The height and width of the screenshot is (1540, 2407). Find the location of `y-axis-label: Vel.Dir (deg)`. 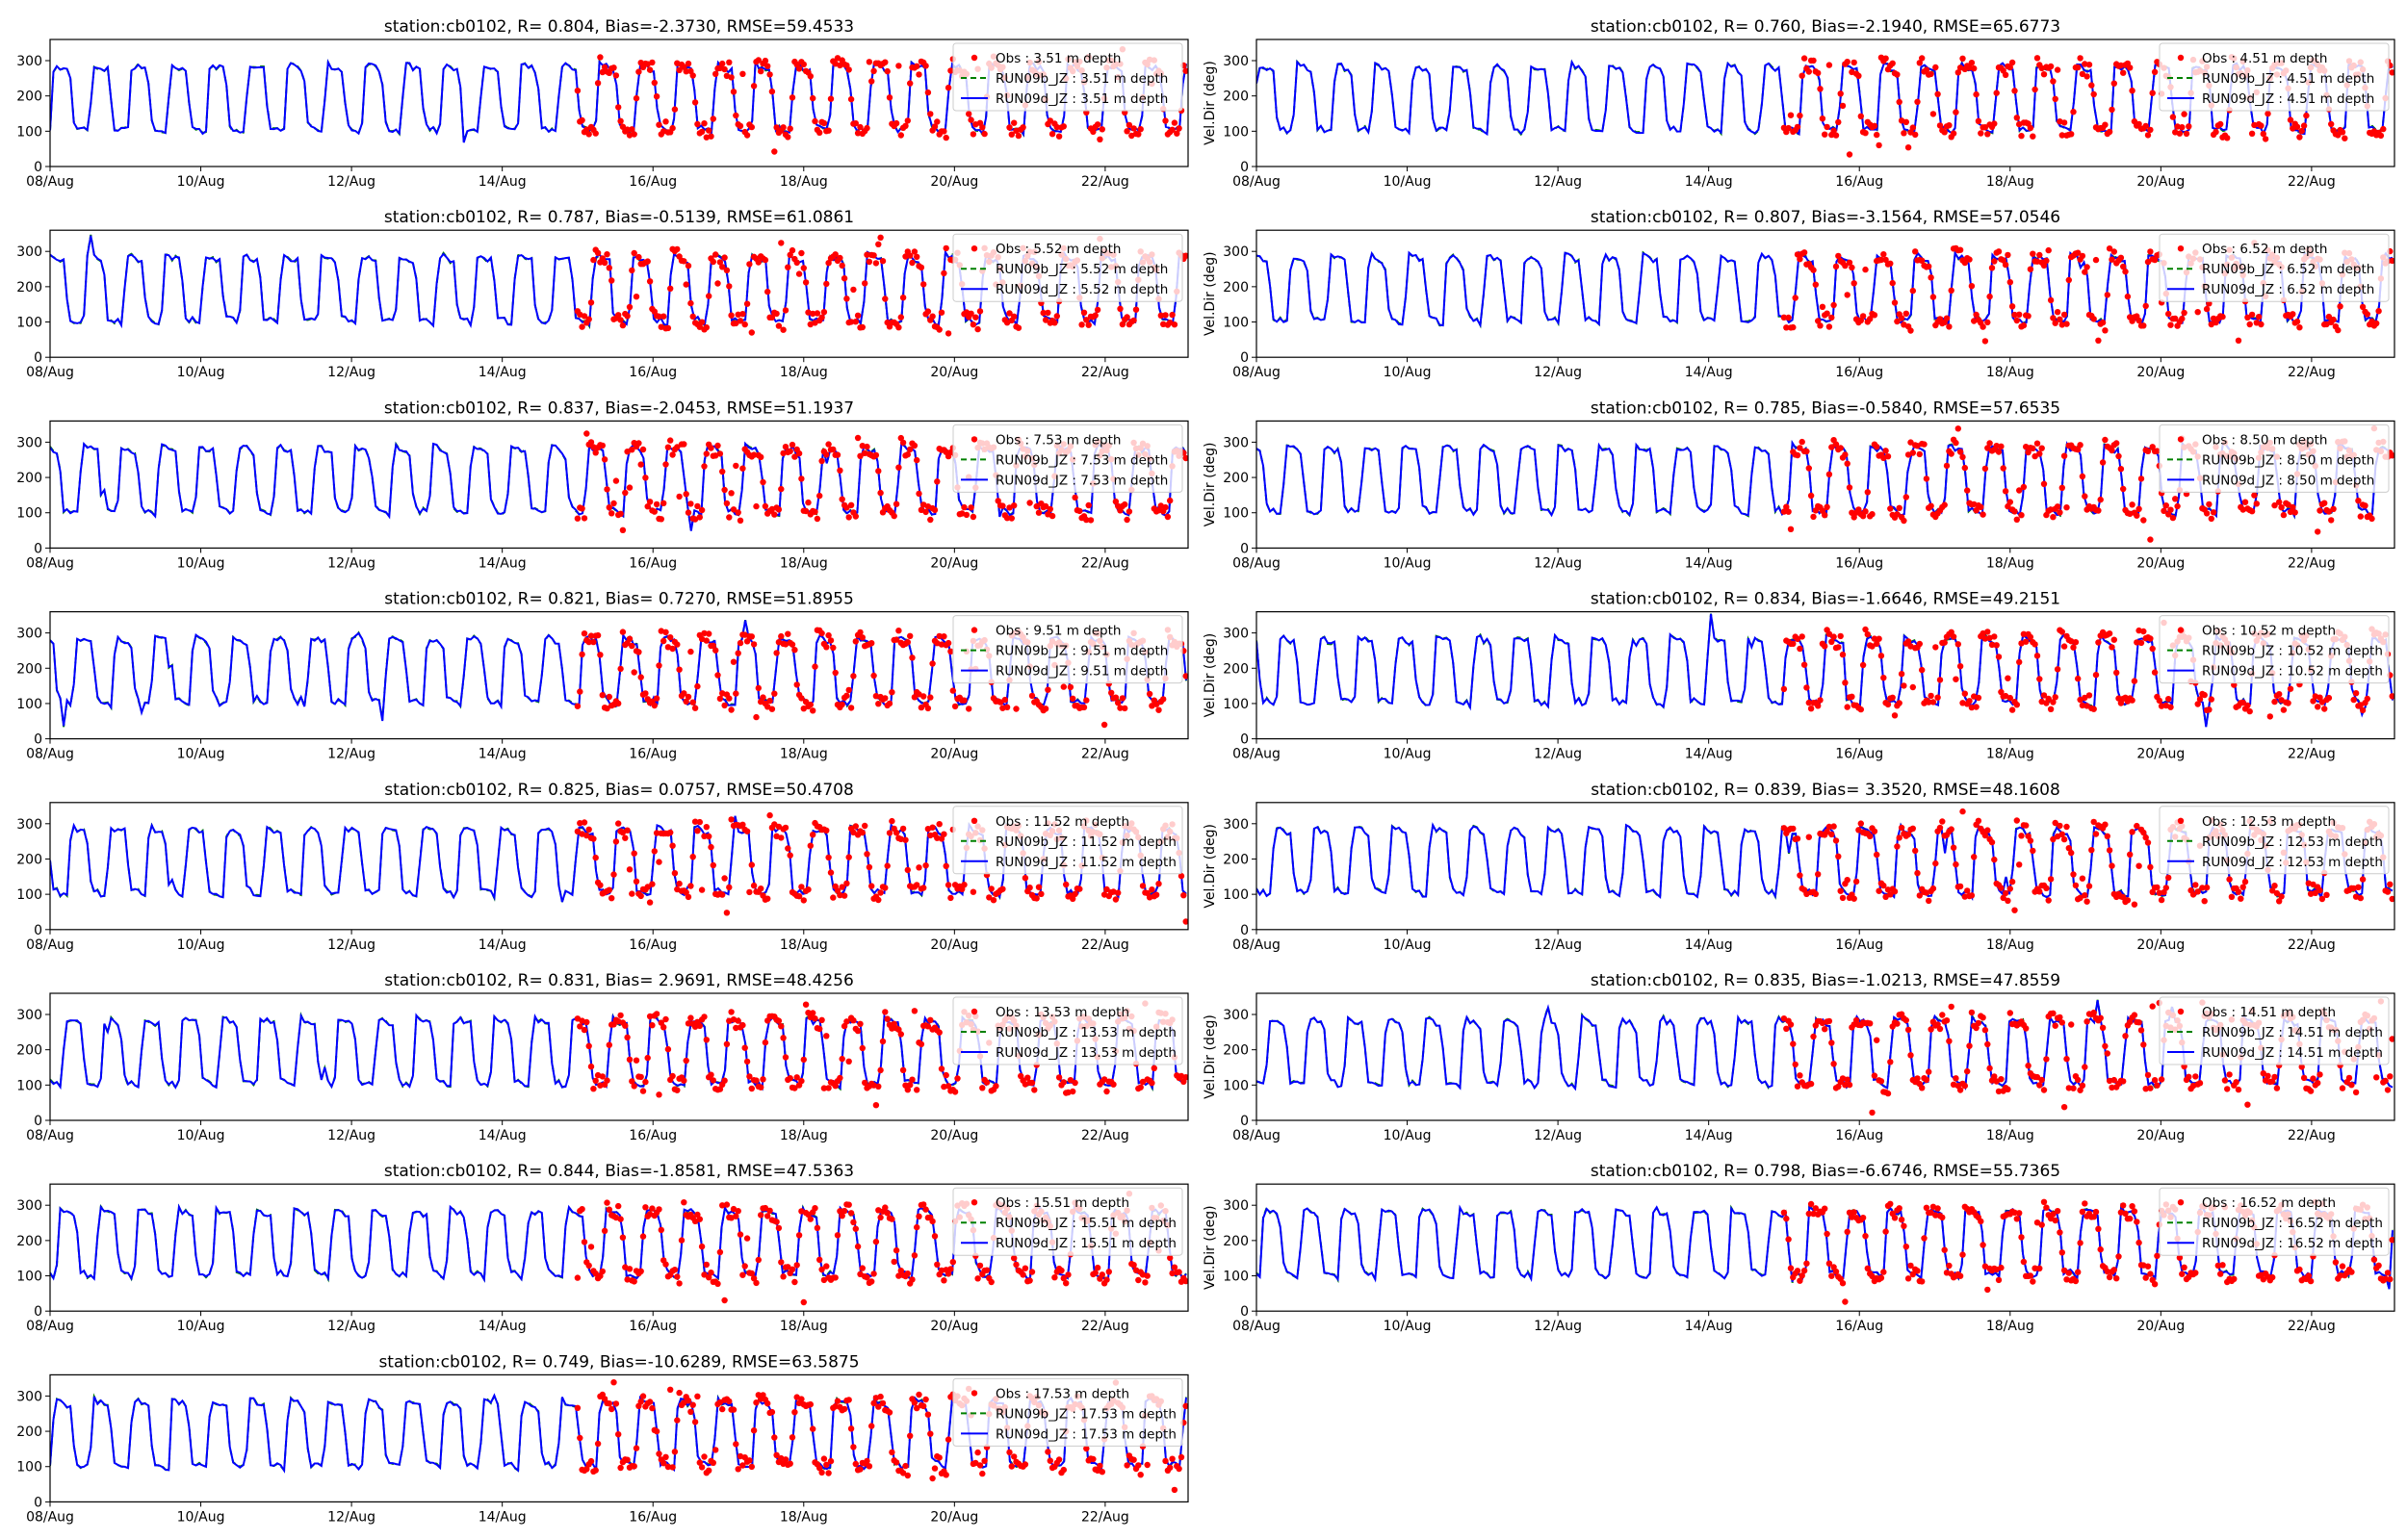

y-axis-label: Vel.Dir (deg) is located at coordinates (1210, 866).